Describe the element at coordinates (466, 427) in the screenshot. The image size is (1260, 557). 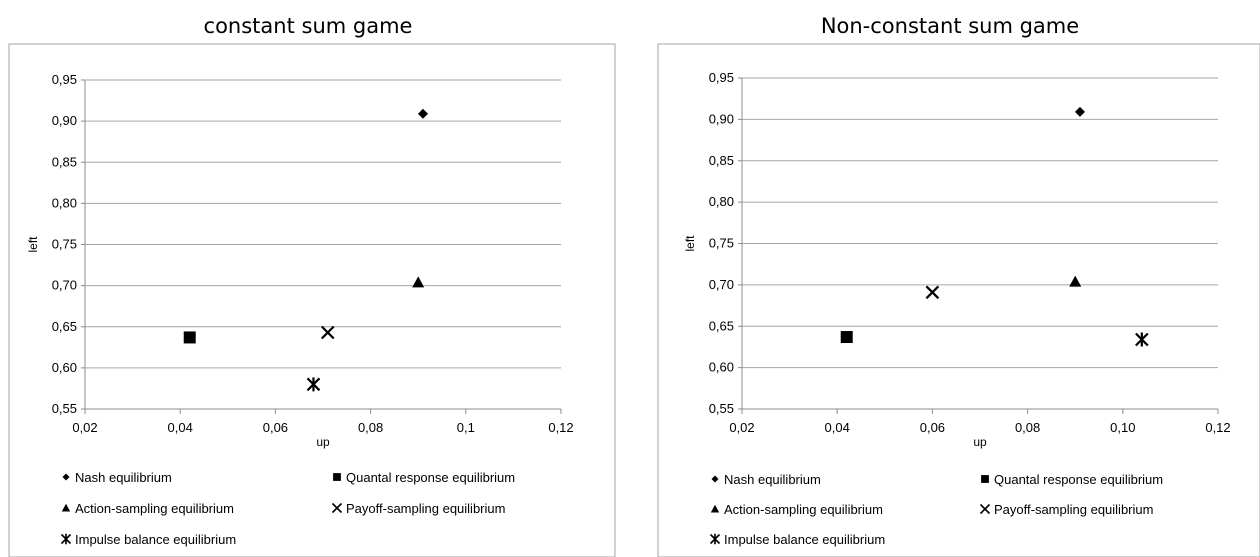
I see `x-tick-label: 0,1` at that location.